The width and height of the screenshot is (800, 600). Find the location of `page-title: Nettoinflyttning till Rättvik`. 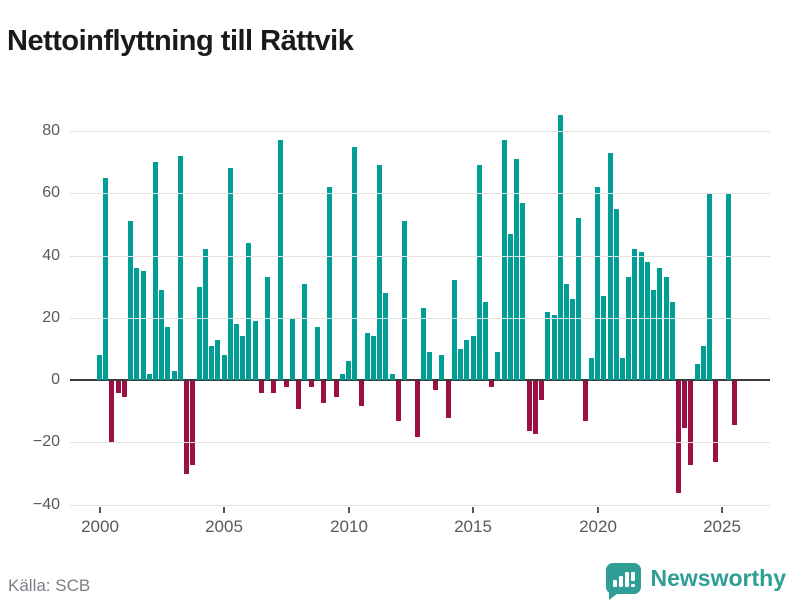

page-title: Nettoinflyttning till Rättvik is located at coordinates (180, 41).